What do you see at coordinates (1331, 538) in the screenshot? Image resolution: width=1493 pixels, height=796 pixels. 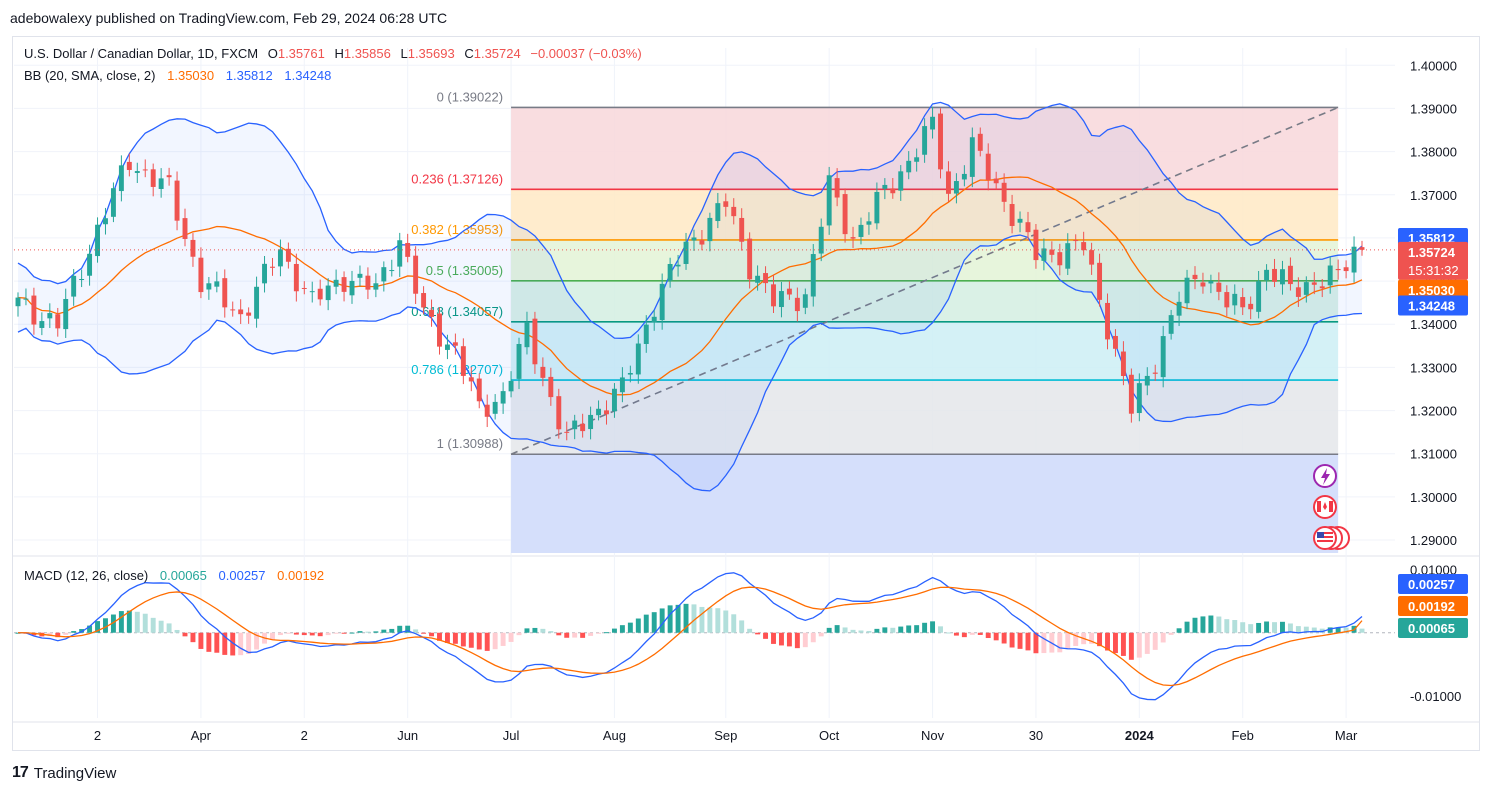 I see `us-flag-icon` at bounding box center [1331, 538].